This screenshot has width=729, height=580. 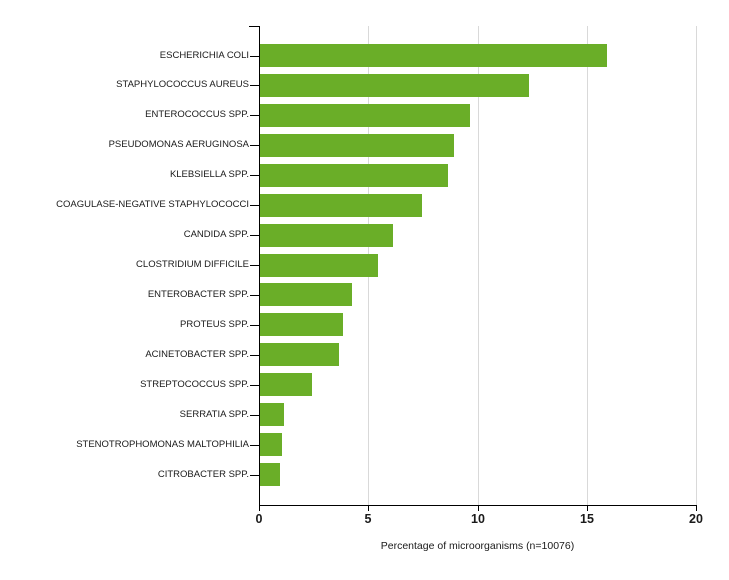 I want to click on category-label: ESCHERICHIA COLI, so click(x=204, y=55).